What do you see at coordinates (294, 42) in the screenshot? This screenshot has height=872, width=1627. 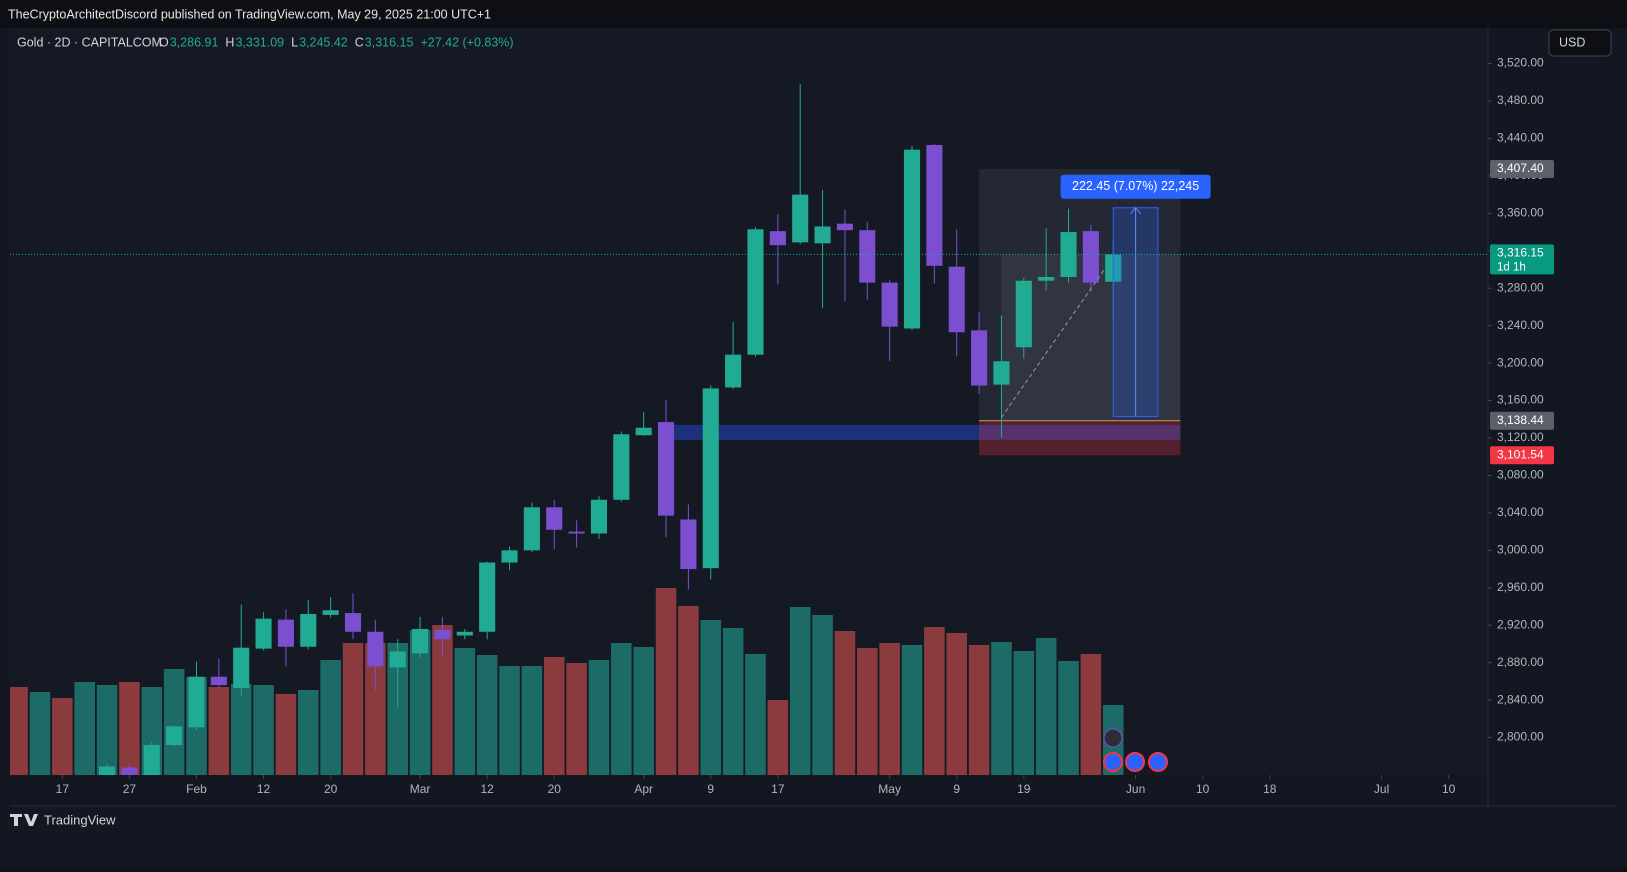 I see `ohlc-name: L` at bounding box center [294, 42].